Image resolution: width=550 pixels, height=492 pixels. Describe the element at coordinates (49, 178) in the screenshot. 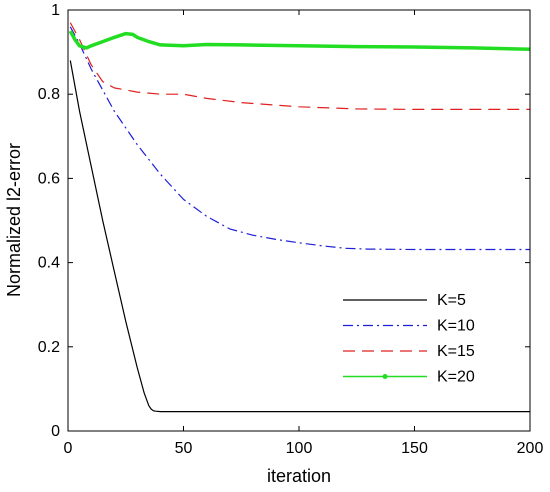

I see `y-tick-label: 0.6` at that location.